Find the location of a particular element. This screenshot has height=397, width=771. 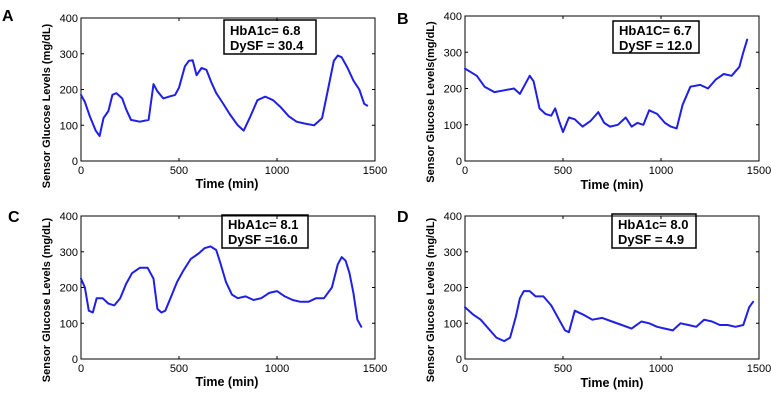

x-axis-label-d: Time (min) is located at coordinates (612, 383).